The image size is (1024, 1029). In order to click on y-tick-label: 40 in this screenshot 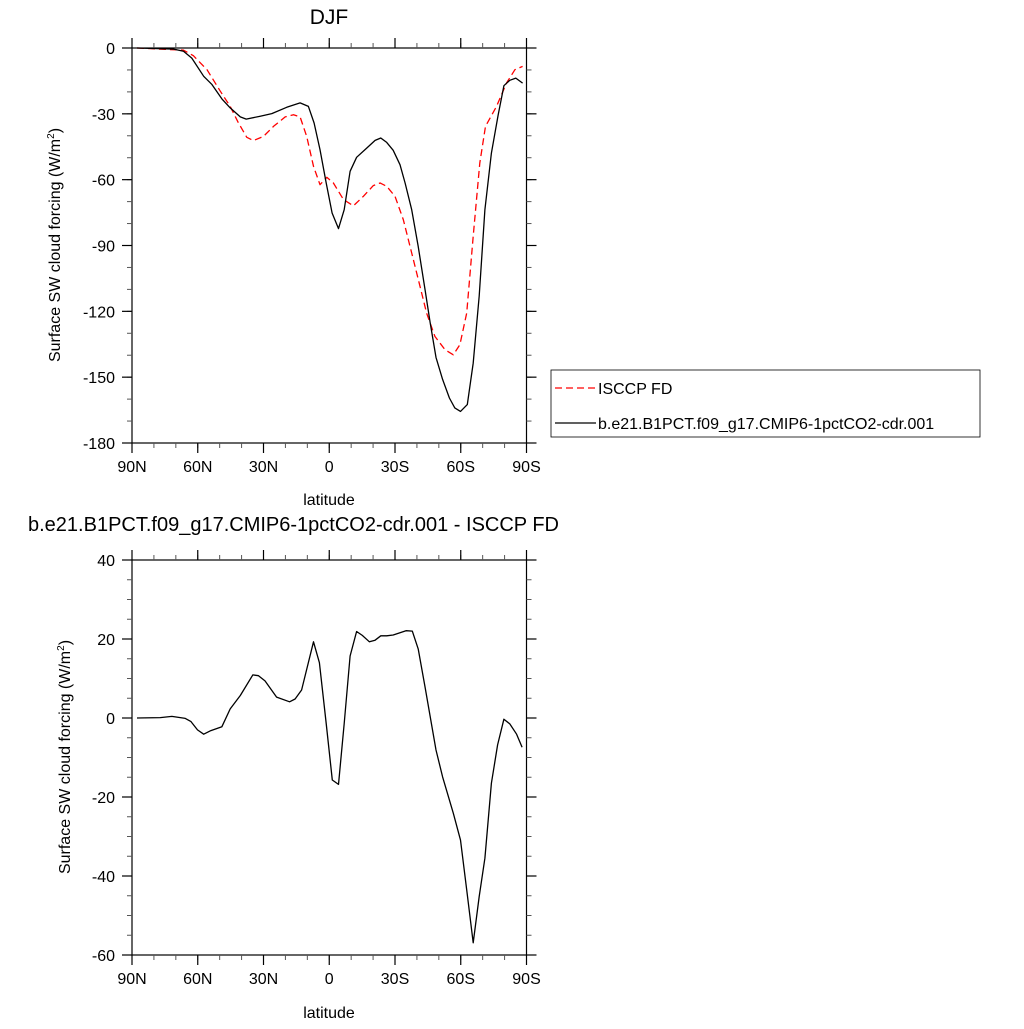, I will do `click(106, 561)`.